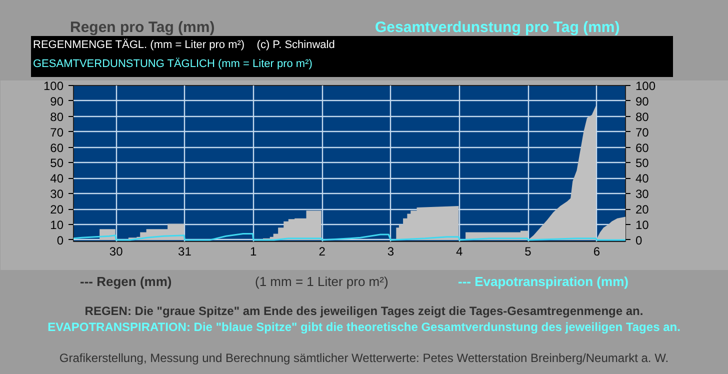 The width and height of the screenshot is (728, 374). I want to click on x-tick-label: 2, so click(322, 251).